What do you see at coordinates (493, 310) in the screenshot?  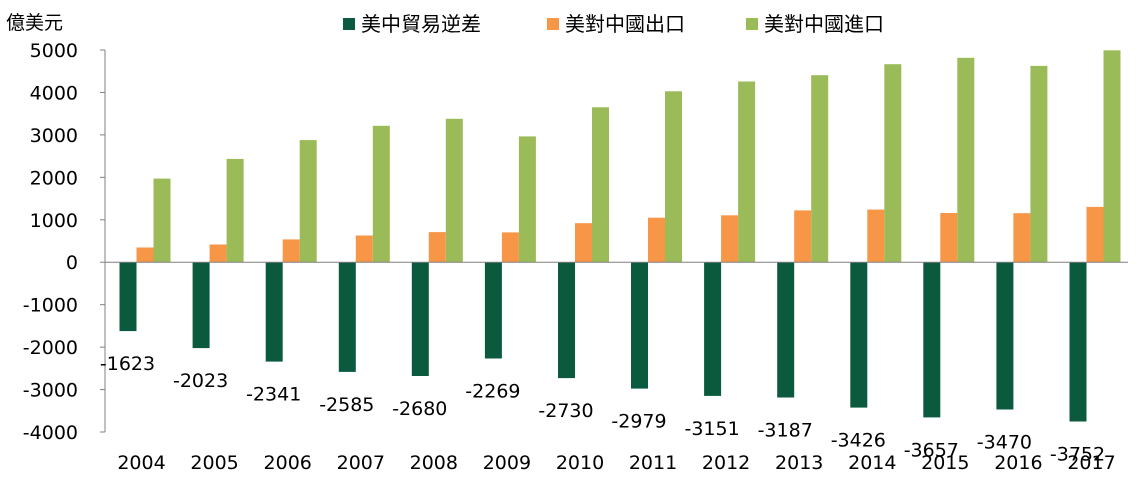 I see `bar-series0-2009` at bounding box center [493, 310].